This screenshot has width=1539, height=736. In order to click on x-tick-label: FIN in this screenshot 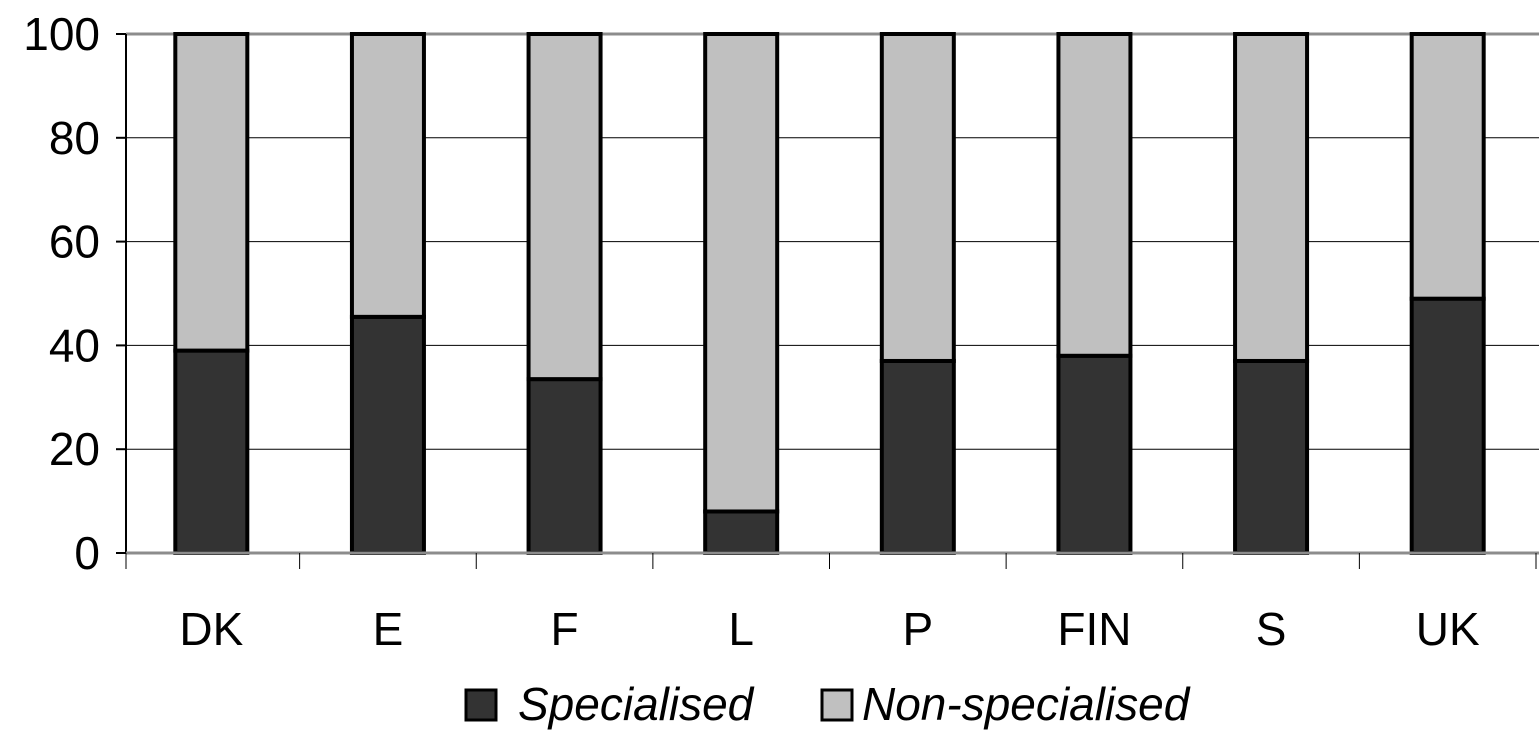, I will do `click(1094, 629)`.